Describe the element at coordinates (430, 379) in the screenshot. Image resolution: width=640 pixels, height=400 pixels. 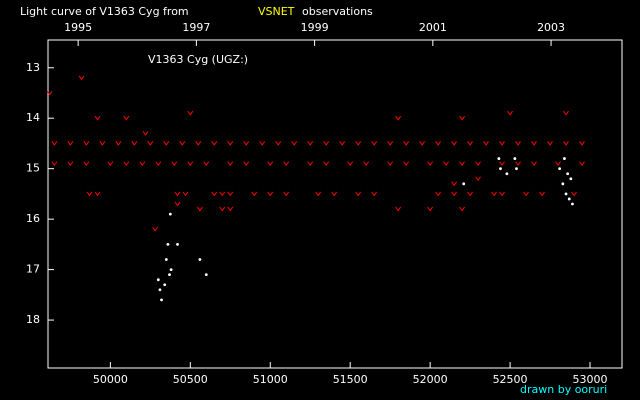
I see `x-tick-label: 52000` at that location.